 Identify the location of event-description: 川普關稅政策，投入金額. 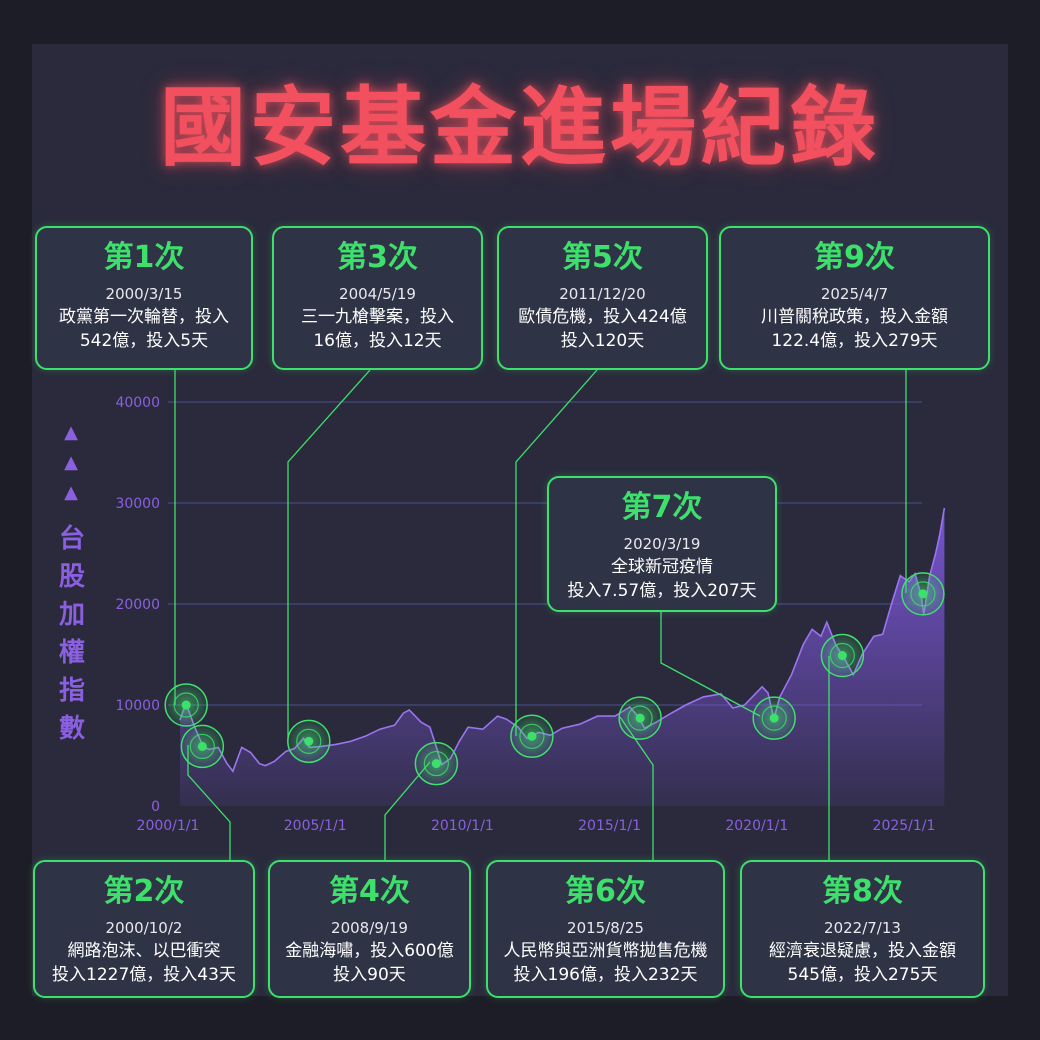
(854, 317).